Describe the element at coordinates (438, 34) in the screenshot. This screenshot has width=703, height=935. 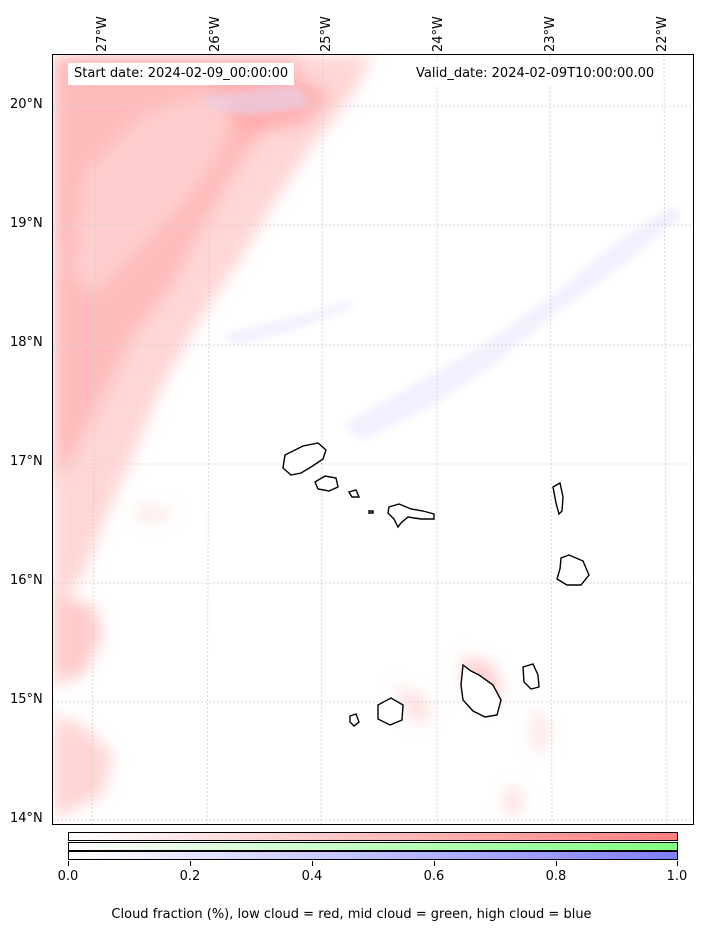
I see `lon-label-24w: 24°W` at that location.